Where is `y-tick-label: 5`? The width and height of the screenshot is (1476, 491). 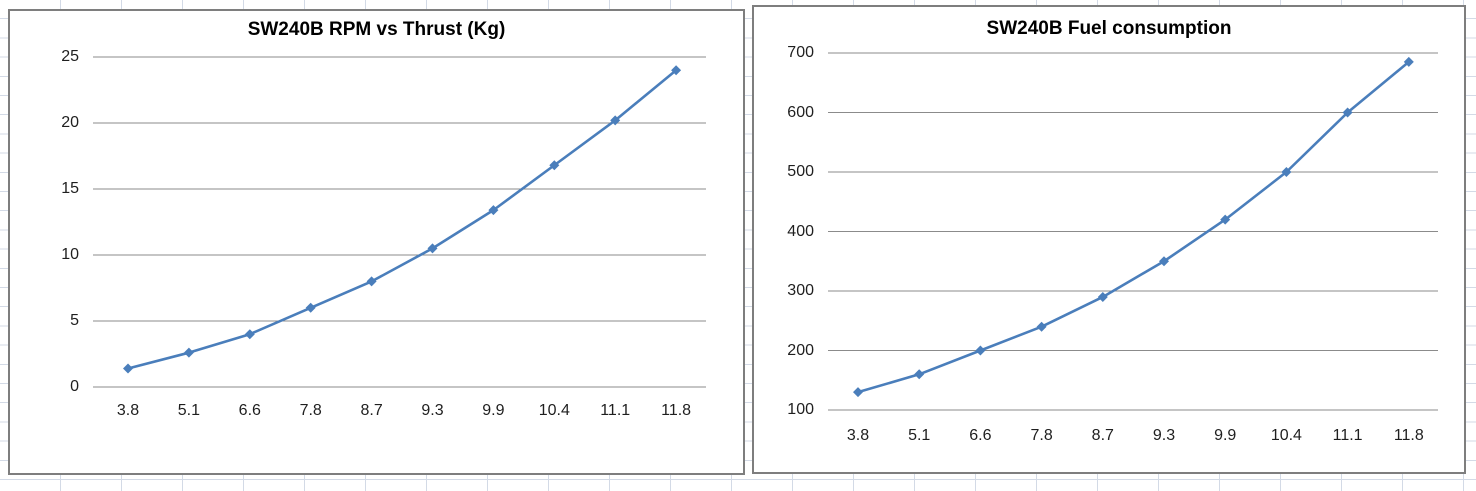 y-tick-label: 5 is located at coordinates (74, 320).